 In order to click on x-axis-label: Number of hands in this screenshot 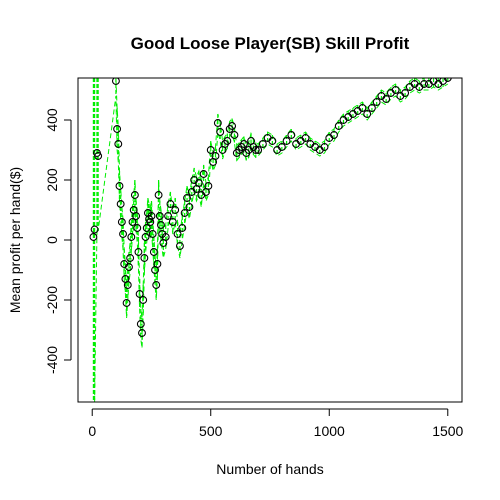, I will do `click(269, 469)`.